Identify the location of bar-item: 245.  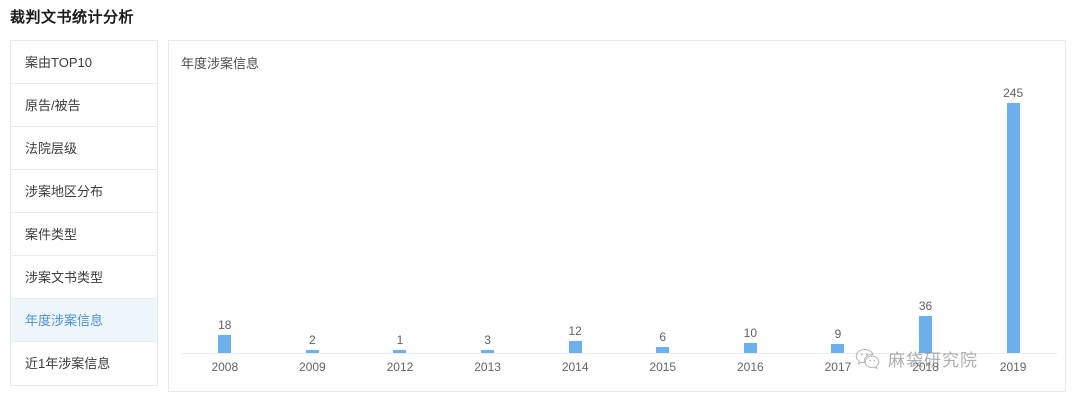
(1013, 217).